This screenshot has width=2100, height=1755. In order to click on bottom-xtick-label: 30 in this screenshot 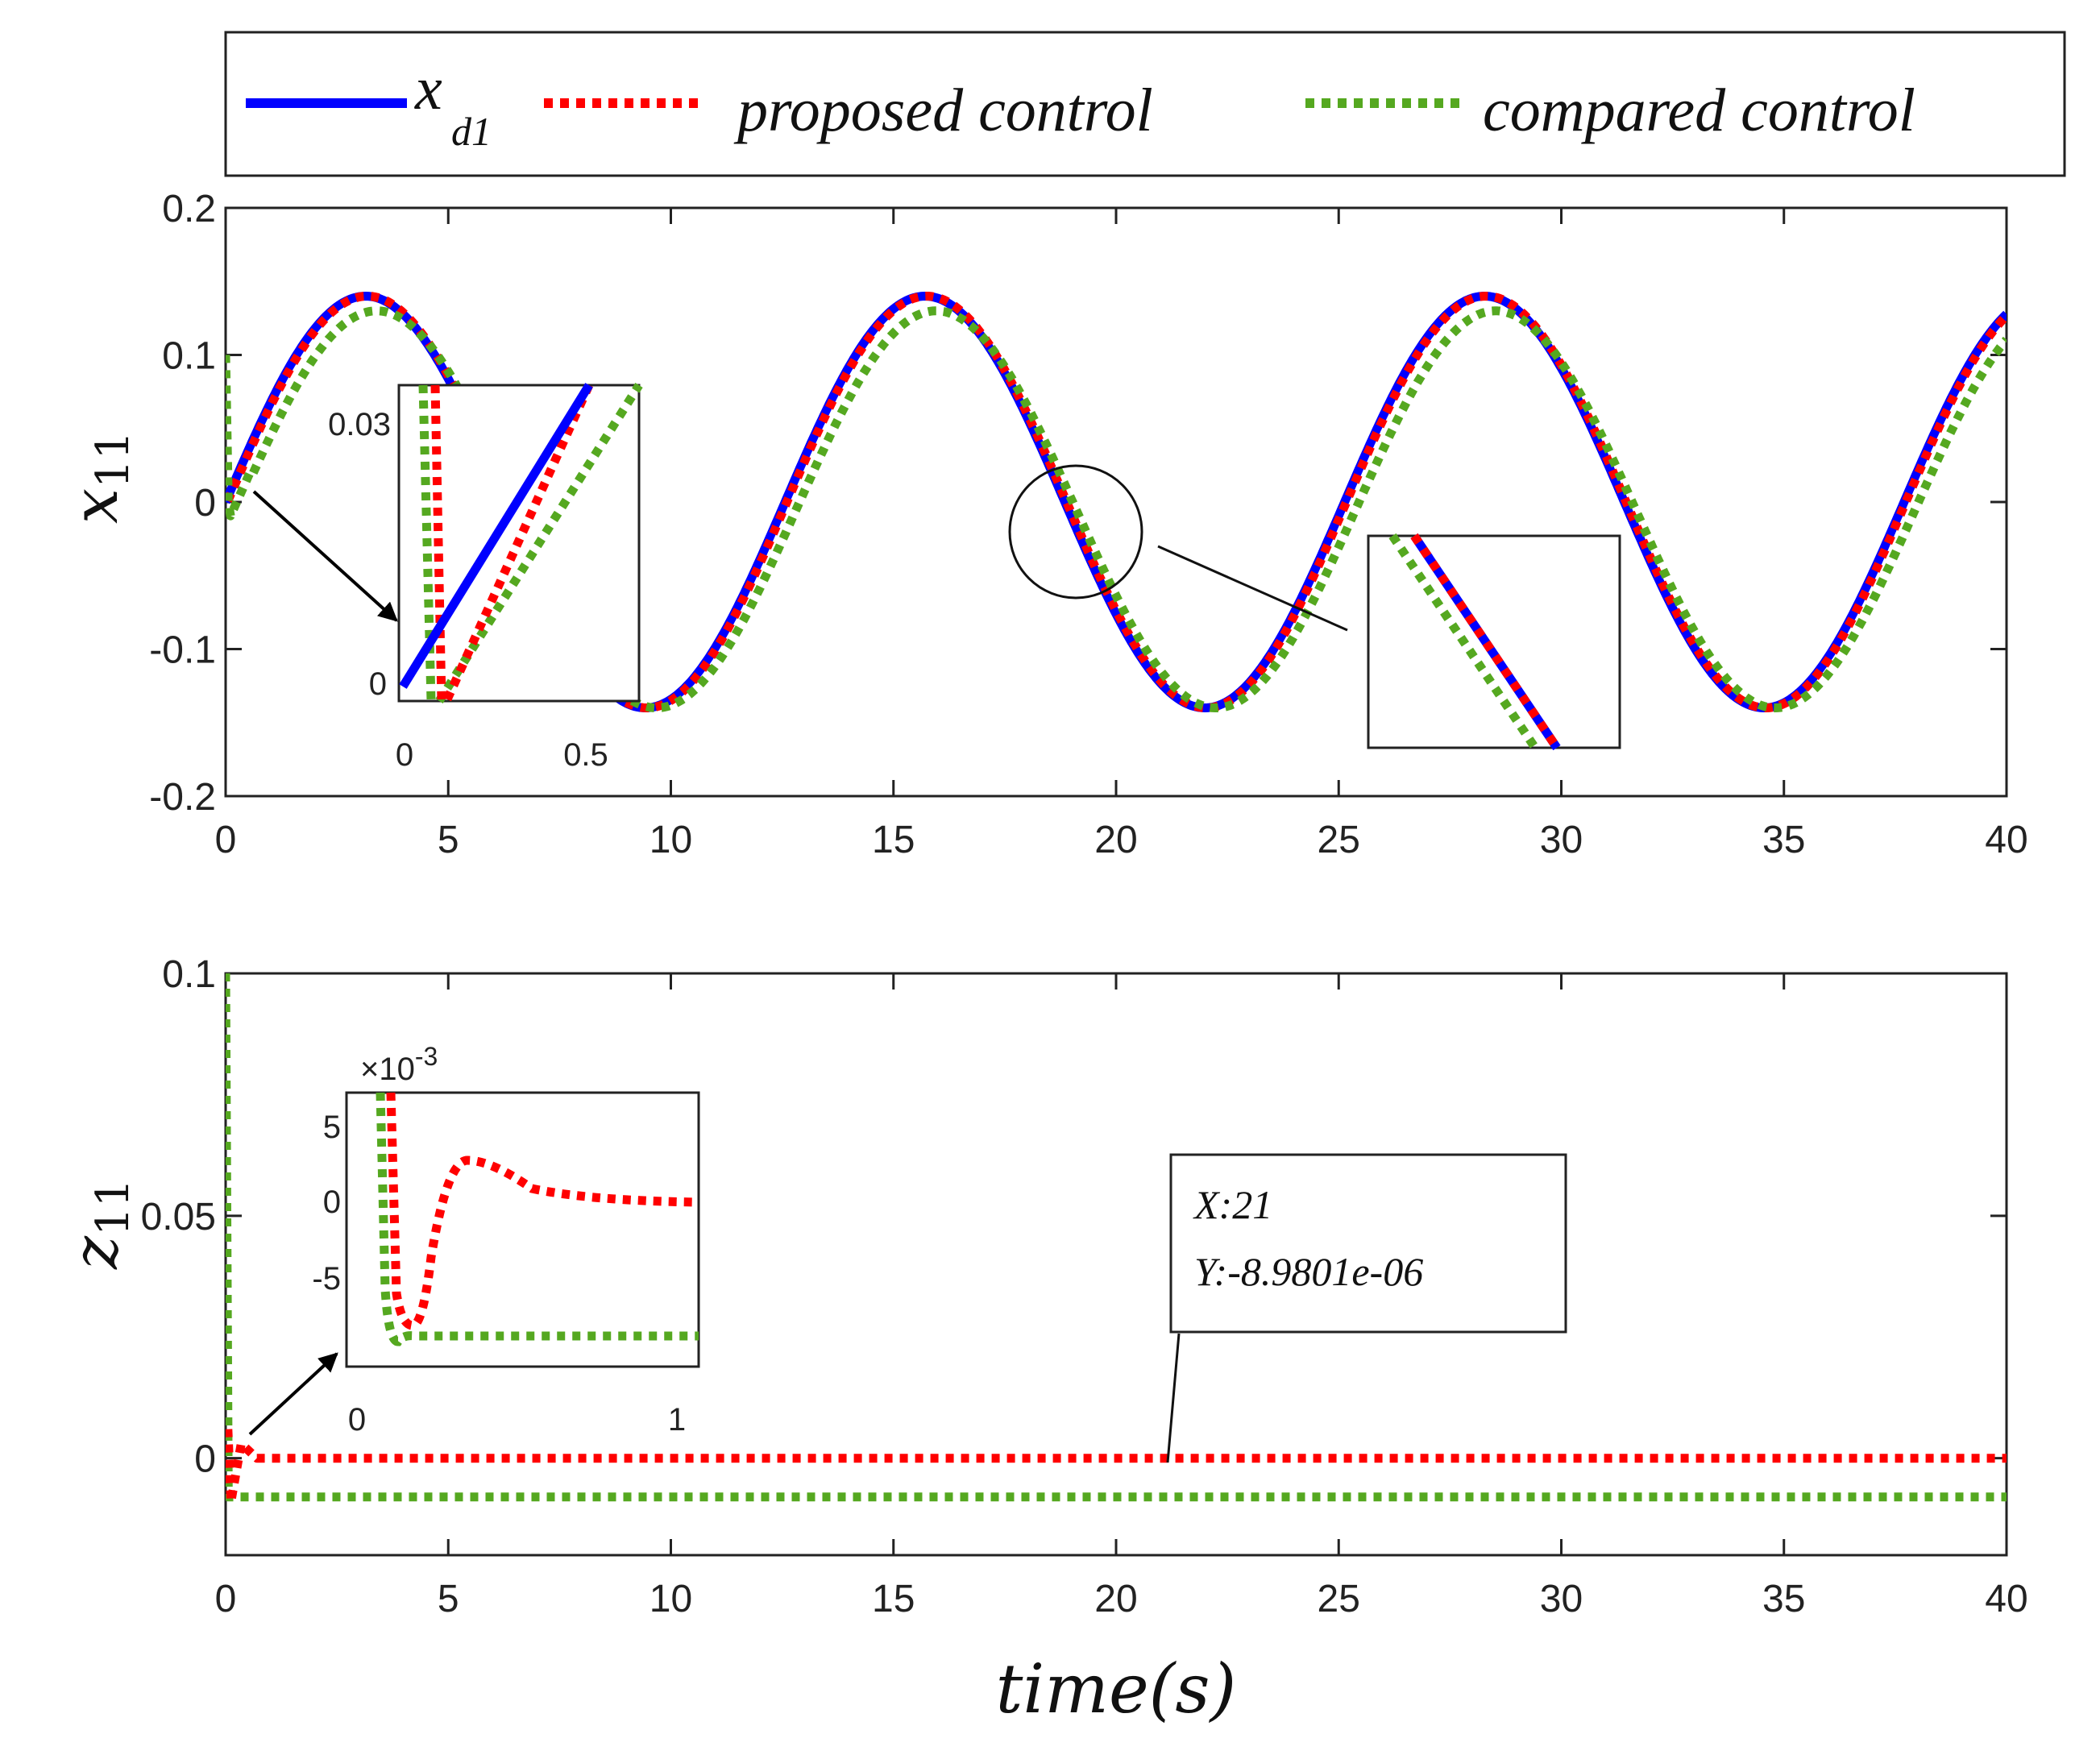, I will do `click(1561, 1599)`.